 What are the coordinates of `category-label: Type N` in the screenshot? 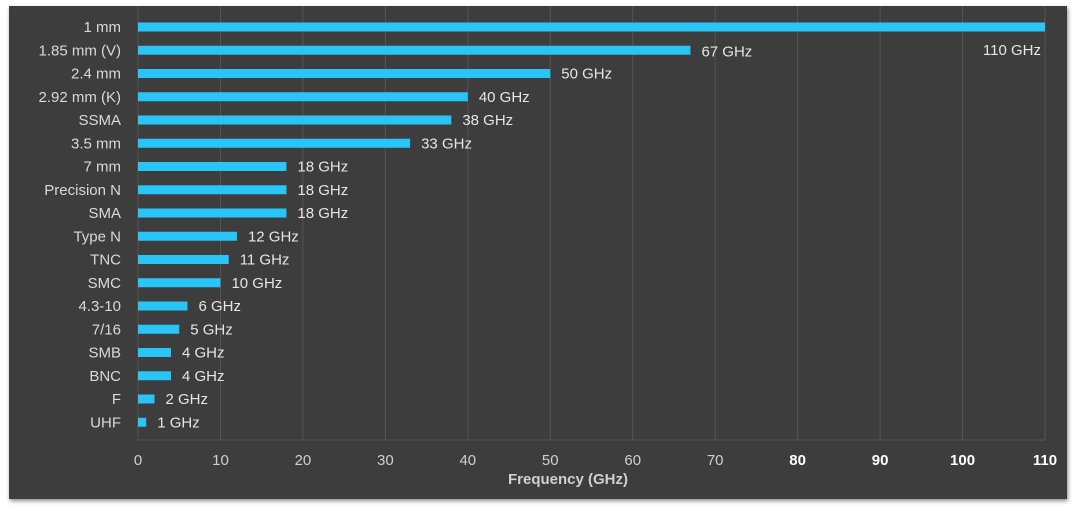 It's located at (97, 236).